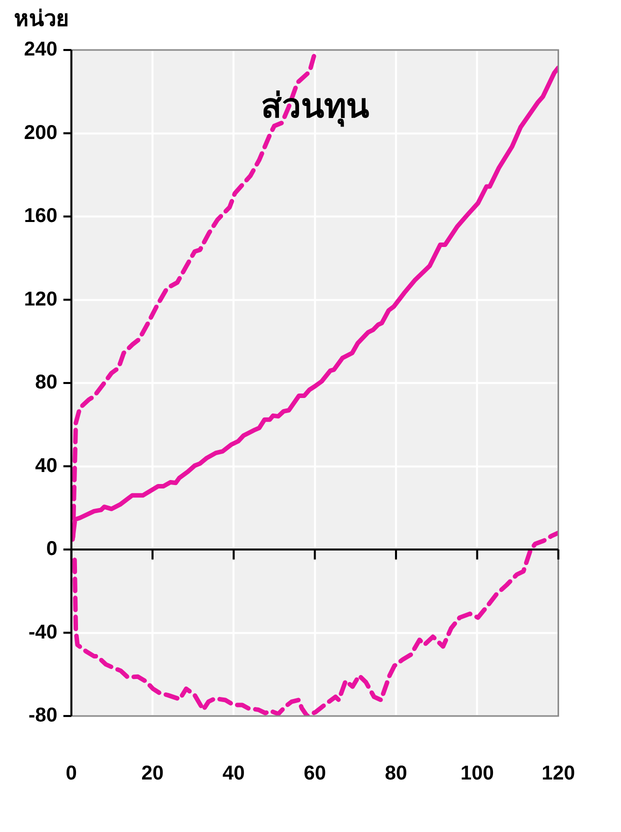 The height and width of the screenshot is (832, 621). Describe the element at coordinates (41, 19) in the screenshot. I see `y-axis-title: หน่วย` at that location.